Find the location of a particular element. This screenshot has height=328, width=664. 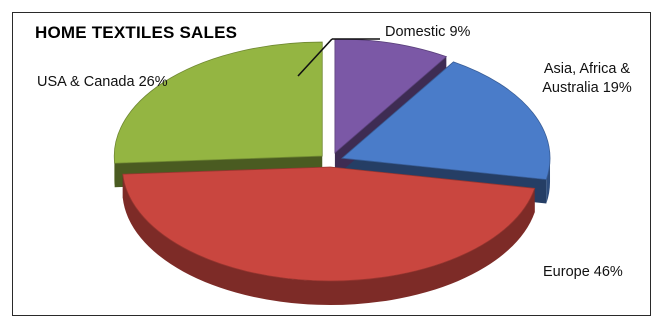

label-usa-canada-name: USA & Canada is located at coordinates (86, 82).